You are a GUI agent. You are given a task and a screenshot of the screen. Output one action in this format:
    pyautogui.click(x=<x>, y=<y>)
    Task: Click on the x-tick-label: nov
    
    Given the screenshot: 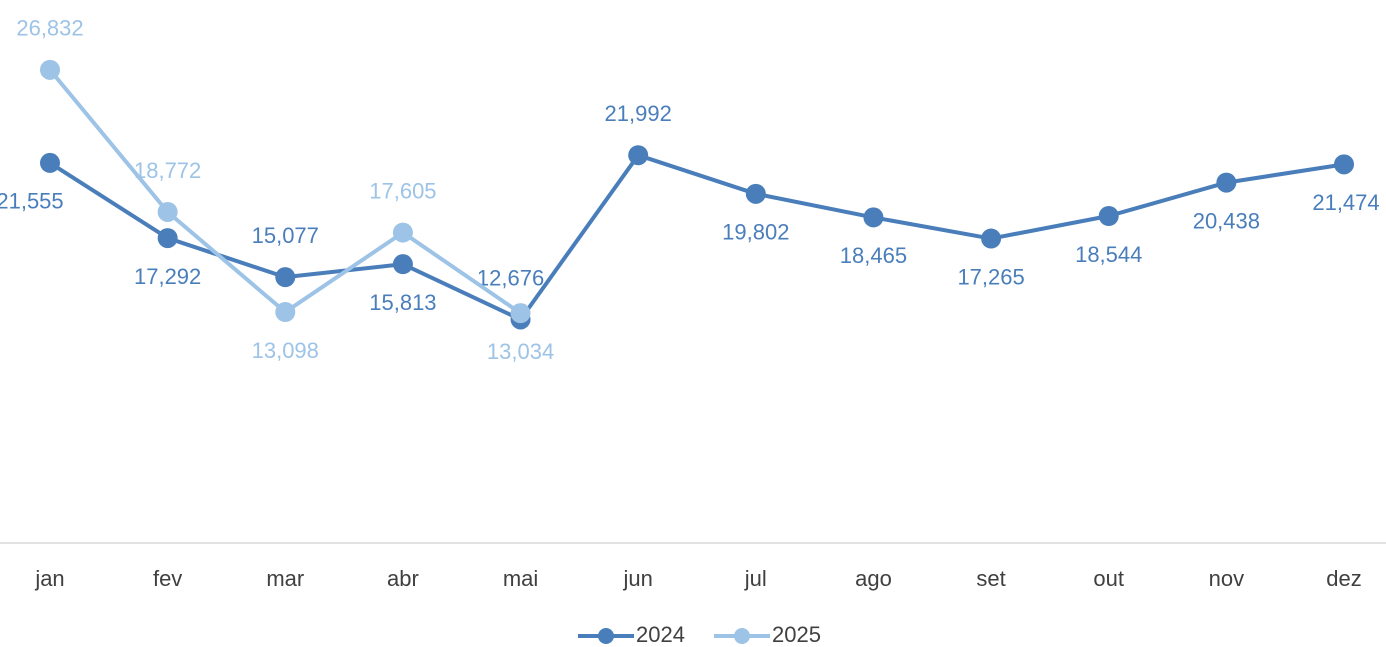 What is the action you would take?
    pyautogui.click(x=1226, y=578)
    